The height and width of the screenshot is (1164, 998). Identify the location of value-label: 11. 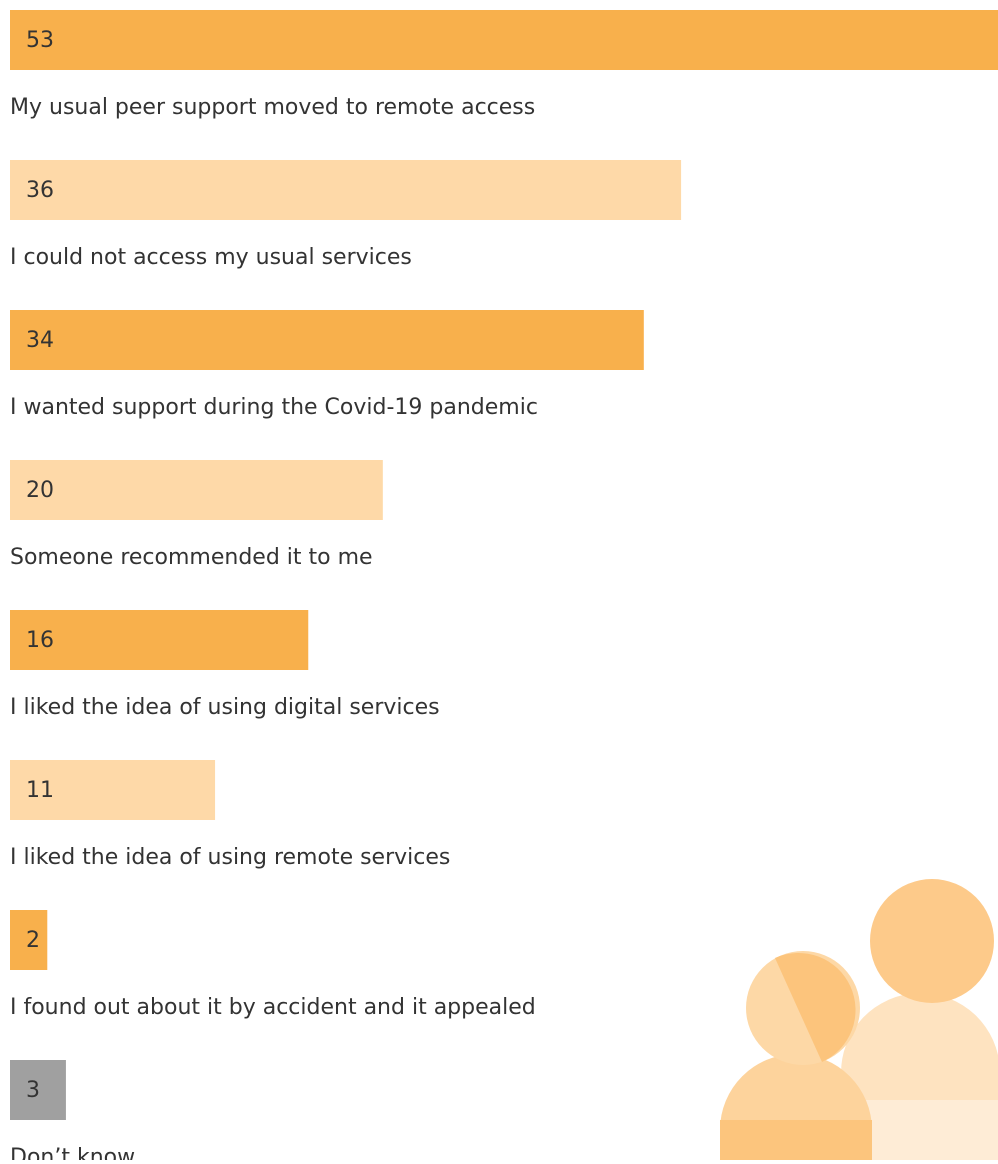
(40, 790).